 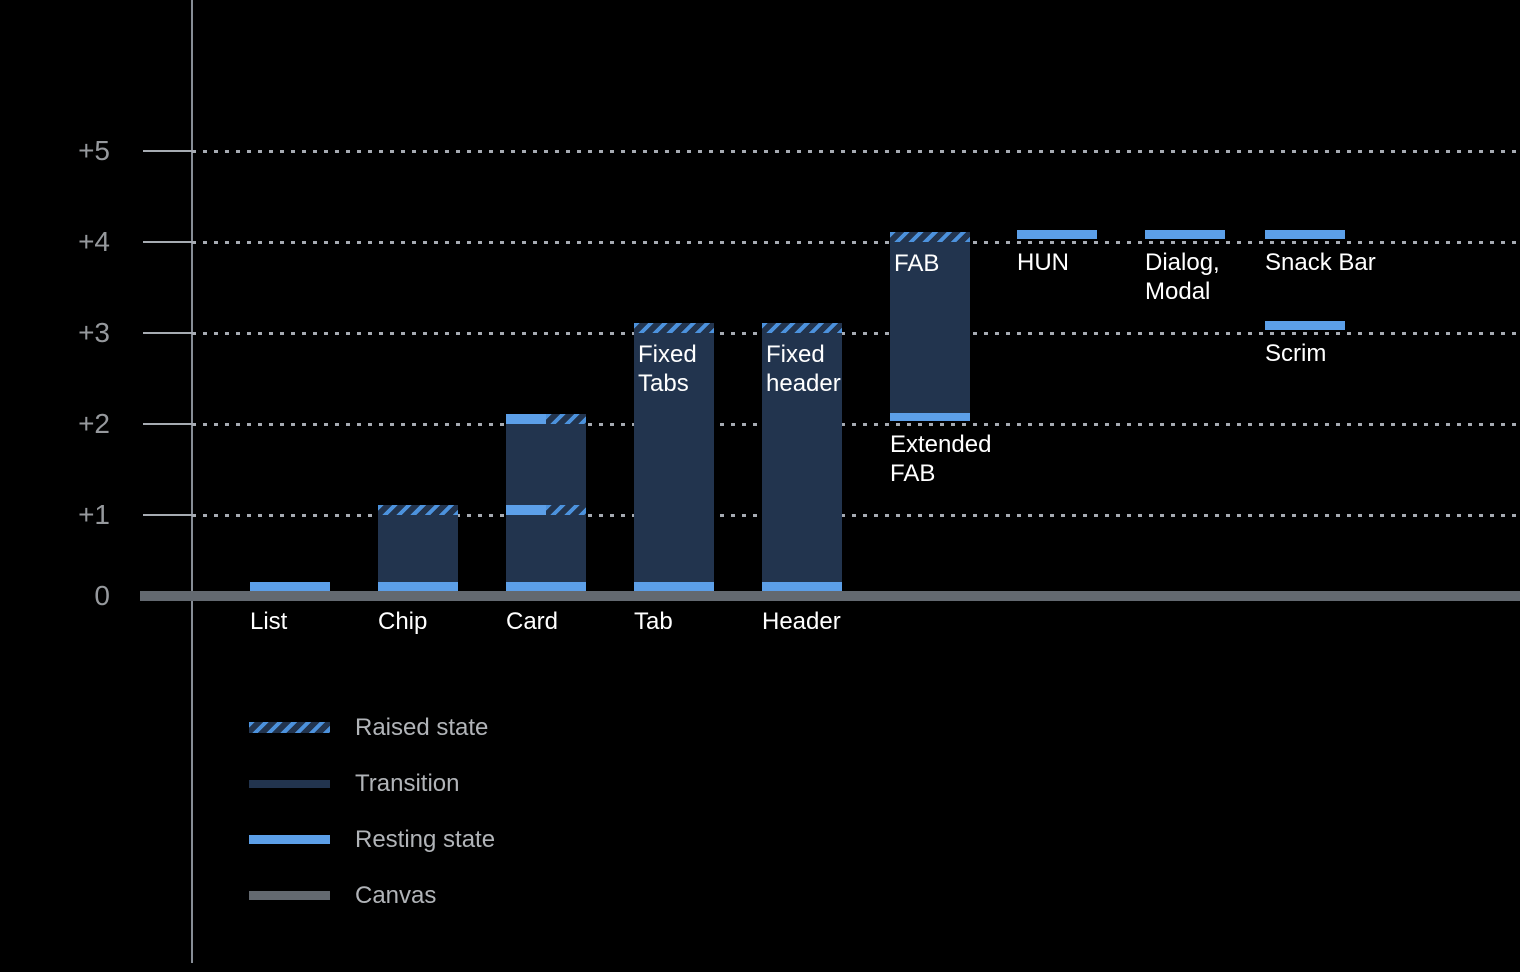 What do you see at coordinates (674, 462) in the screenshot?
I see `bar-segment-transition-tab` at bounding box center [674, 462].